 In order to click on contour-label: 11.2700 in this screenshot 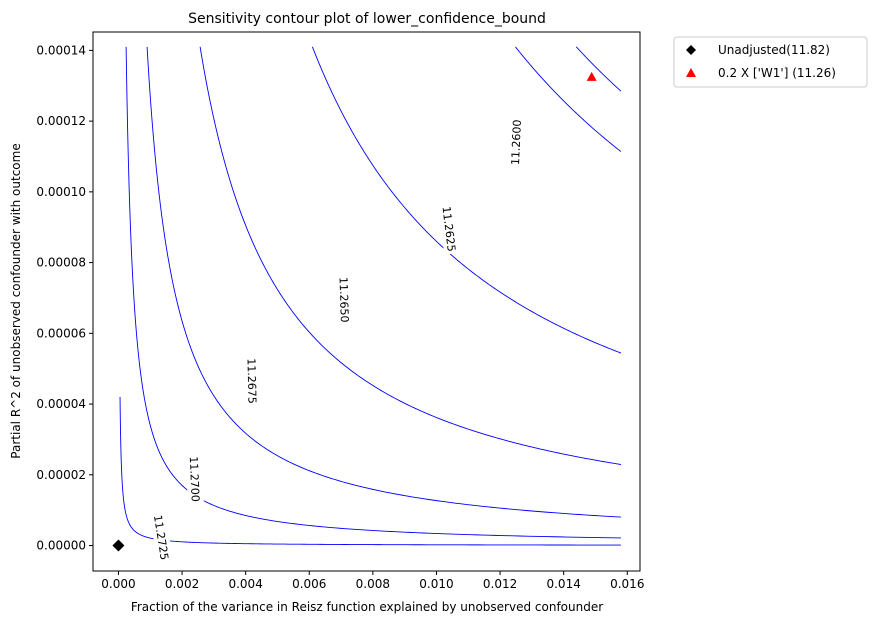, I will do `click(194, 479)`.